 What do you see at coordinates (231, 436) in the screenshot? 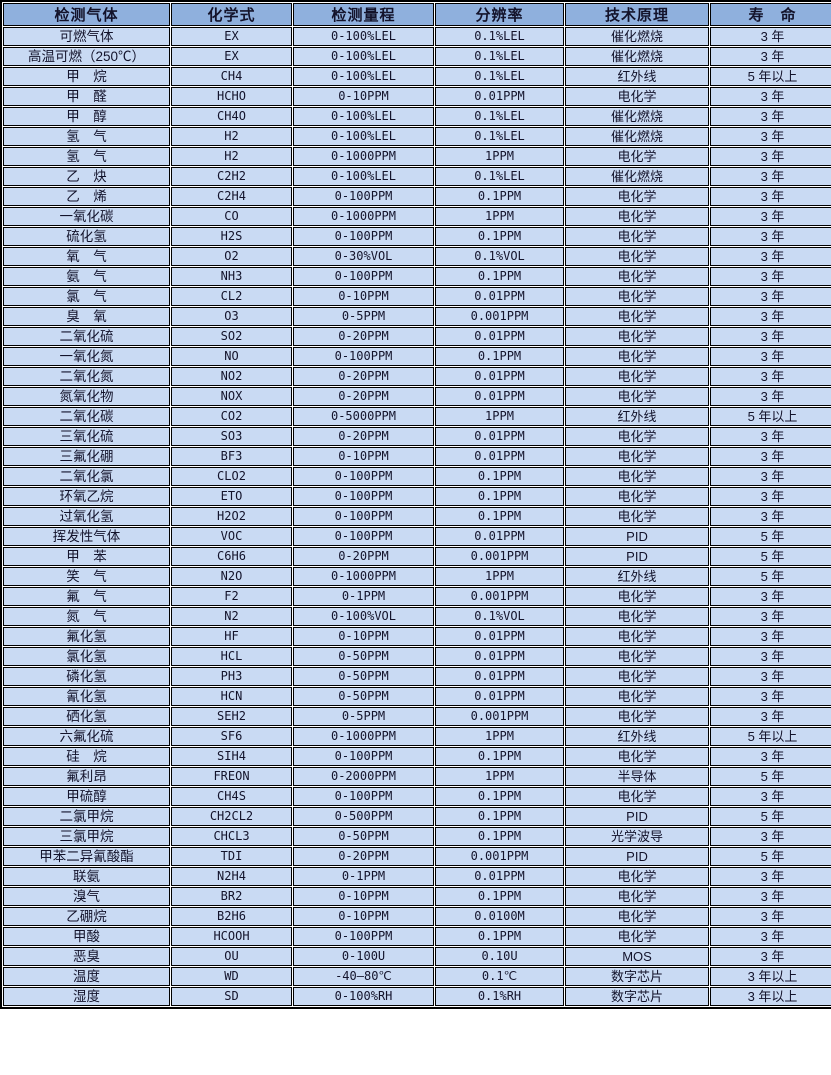
I see `chemical-formula-cell: SO3` at bounding box center [231, 436].